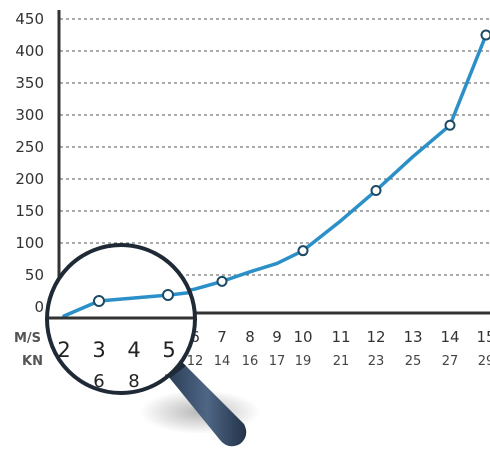 The width and height of the screenshot is (490, 449). Describe the element at coordinates (98, 350) in the screenshot. I see `magnified-ms-tick-label: 3` at that location.